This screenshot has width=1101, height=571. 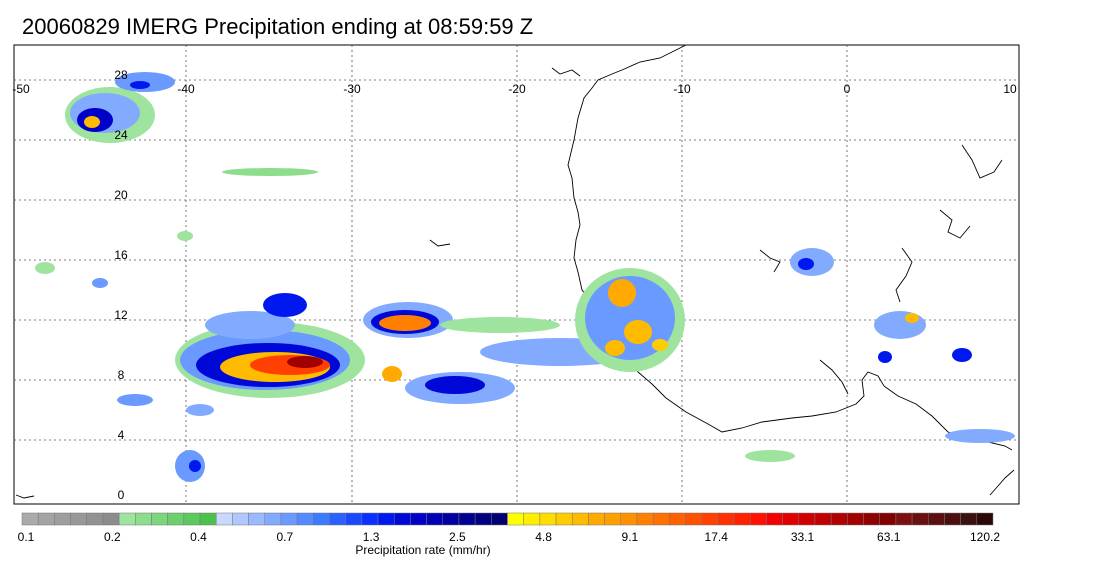 I want to click on colorbar-tick-label: 0.7, so click(x=284, y=537).